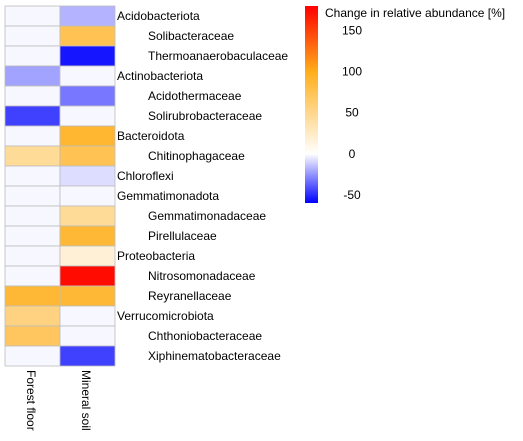 The image size is (523, 441). Describe the element at coordinates (205, 116) in the screenshot. I see `row-label: Solirubrobacteraceae` at that location.